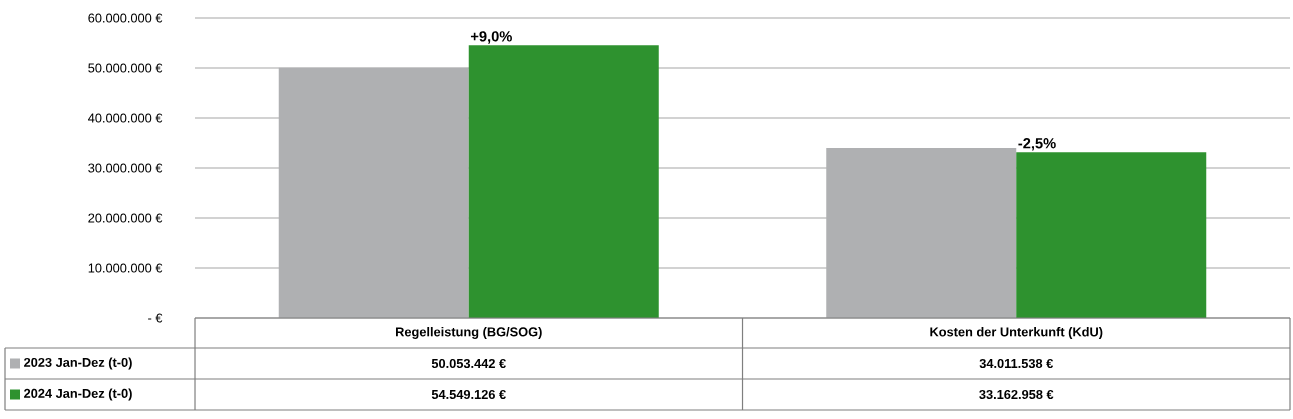 This screenshot has width=1293, height=419. I want to click on data-label: 54.549.126 €, so click(468, 394).